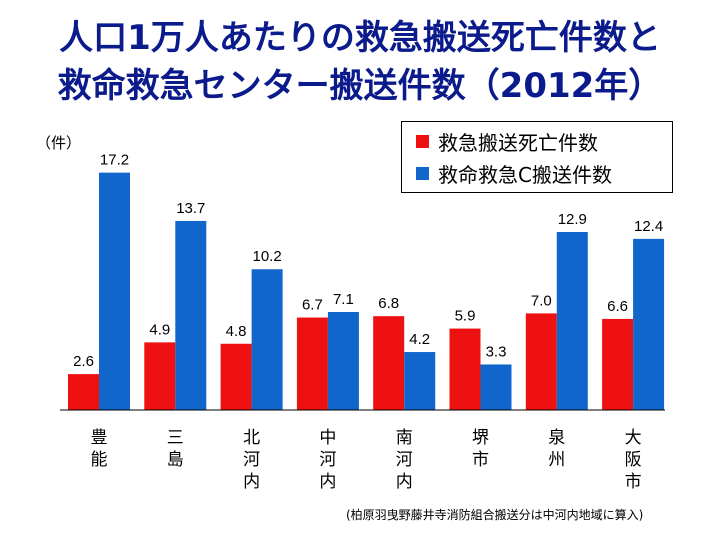  Describe the element at coordinates (190, 208) in the screenshot. I see `value-label-center-1: 13.7` at that location.